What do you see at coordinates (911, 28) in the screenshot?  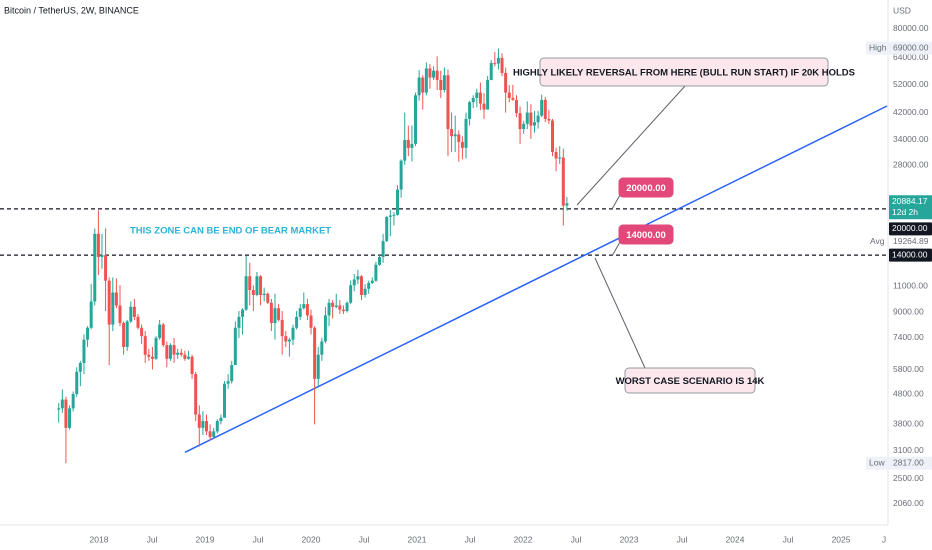 I see `y-tick-label: 80000.00` at bounding box center [911, 28].